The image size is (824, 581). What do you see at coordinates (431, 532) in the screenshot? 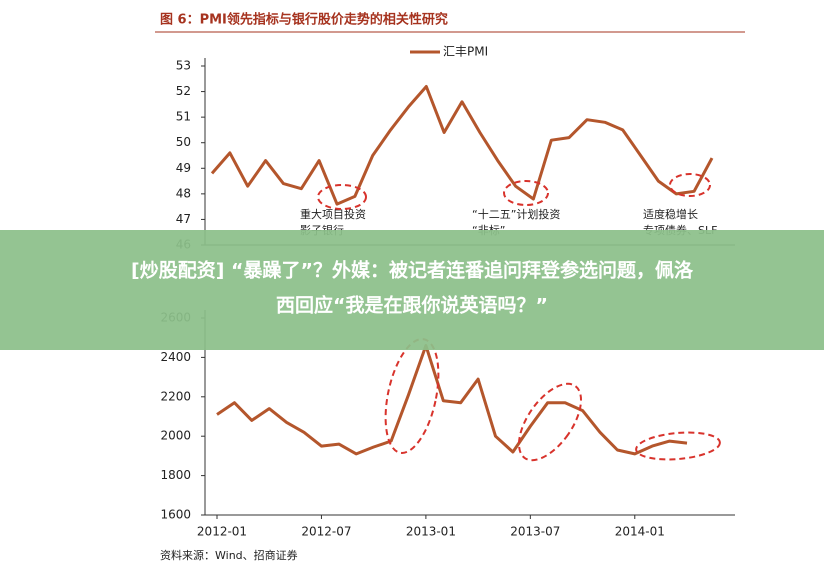
I see `x-tick-label: 2013-01` at bounding box center [431, 532].